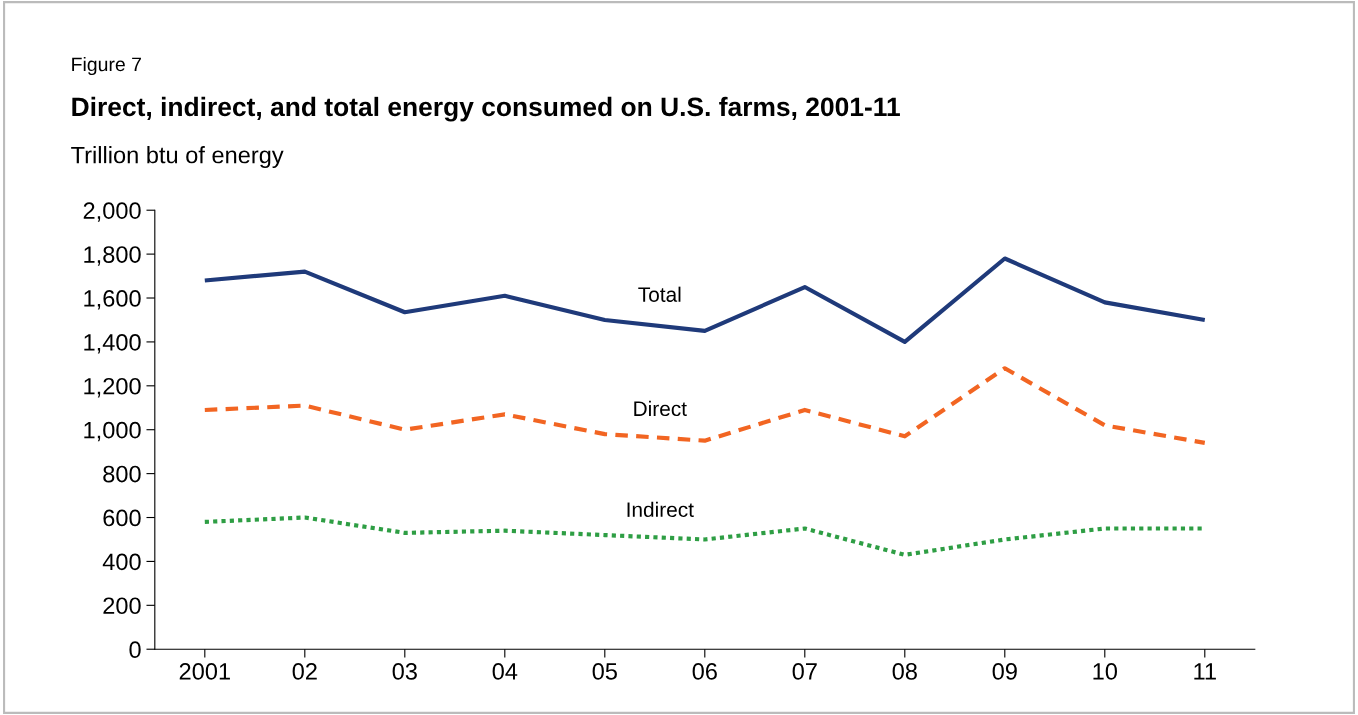 The width and height of the screenshot is (1358, 715). What do you see at coordinates (404, 671) in the screenshot?
I see `x-tick-label: 03` at bounding box center [404, 671].